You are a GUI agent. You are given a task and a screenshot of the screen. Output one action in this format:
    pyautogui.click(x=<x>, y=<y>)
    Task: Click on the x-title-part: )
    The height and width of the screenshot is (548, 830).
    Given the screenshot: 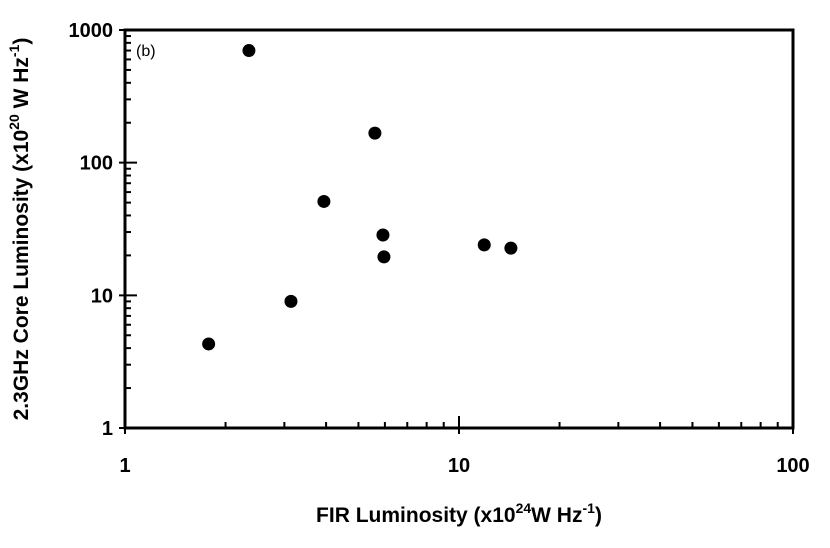 What is the action you would take?
    pyautogui.click(x=598, y=515)
    